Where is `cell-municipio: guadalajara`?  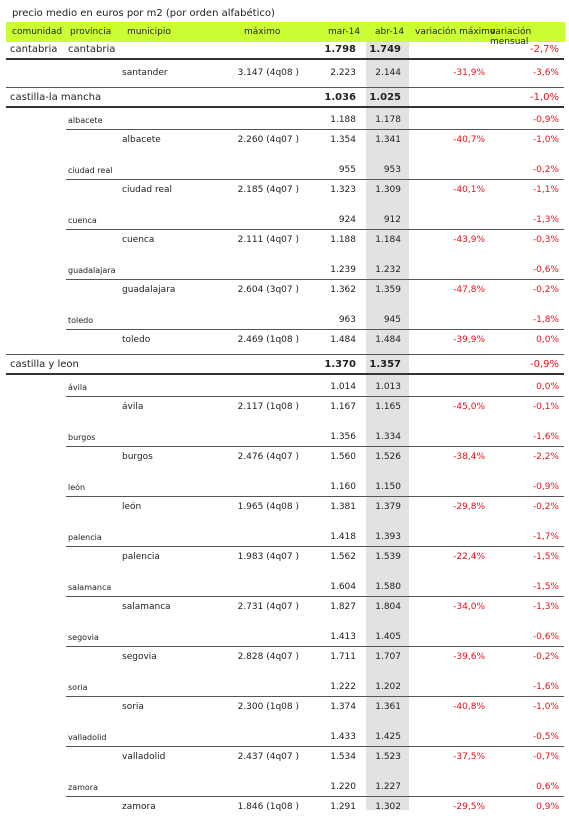 cell-municipio: guadalajara is located at coordinates (149, 290).